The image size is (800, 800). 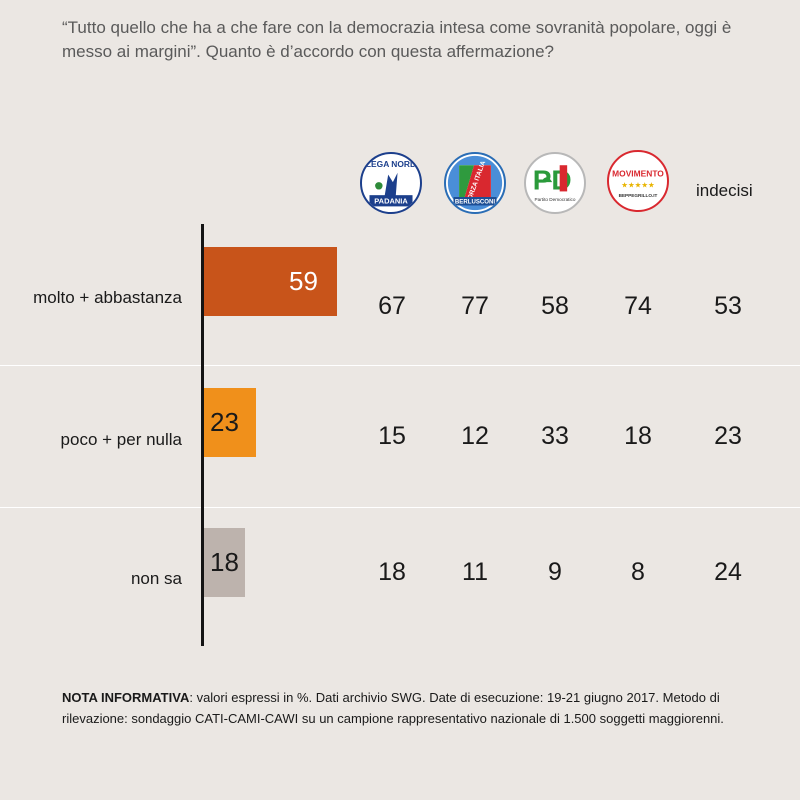 I want to click on movimento-logo-text-bottom: BEPPEGRILLO.IT, so click(x=638, y=195).